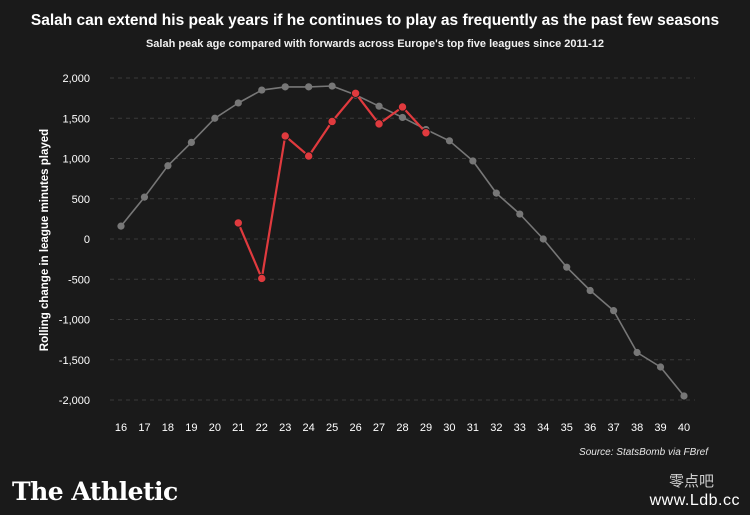  What do you see at coordinates (74, 401) in the screenshot?
I see `y-tick-label: -2,000` at bounding box center [74, 401].